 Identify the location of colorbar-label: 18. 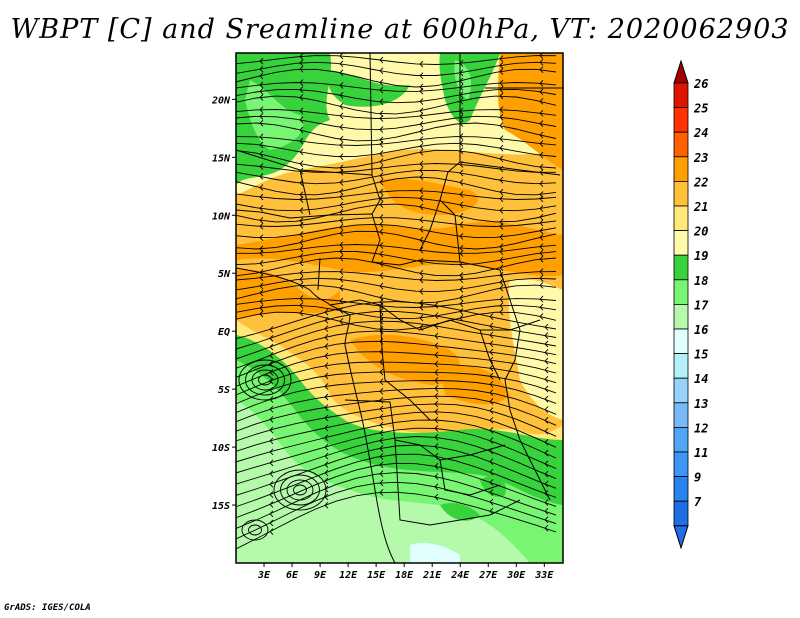
(701, 281).